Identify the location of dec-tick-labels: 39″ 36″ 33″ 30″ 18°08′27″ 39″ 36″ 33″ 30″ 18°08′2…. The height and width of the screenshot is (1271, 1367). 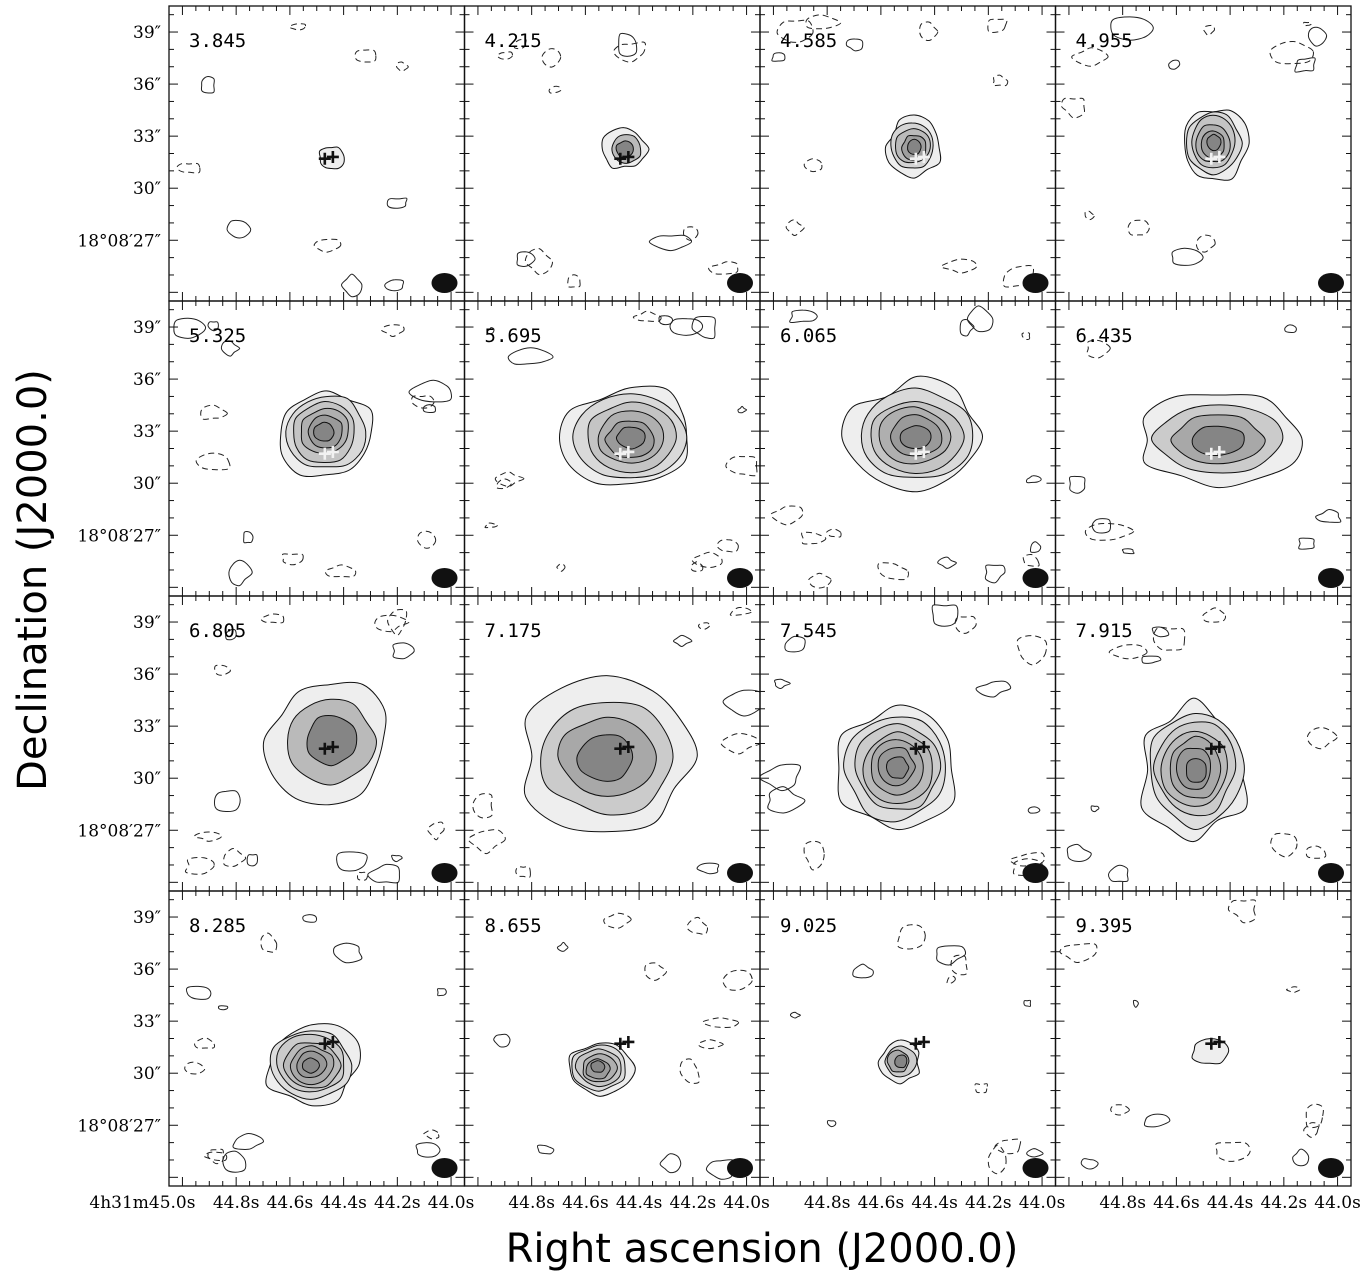
(119, 579).